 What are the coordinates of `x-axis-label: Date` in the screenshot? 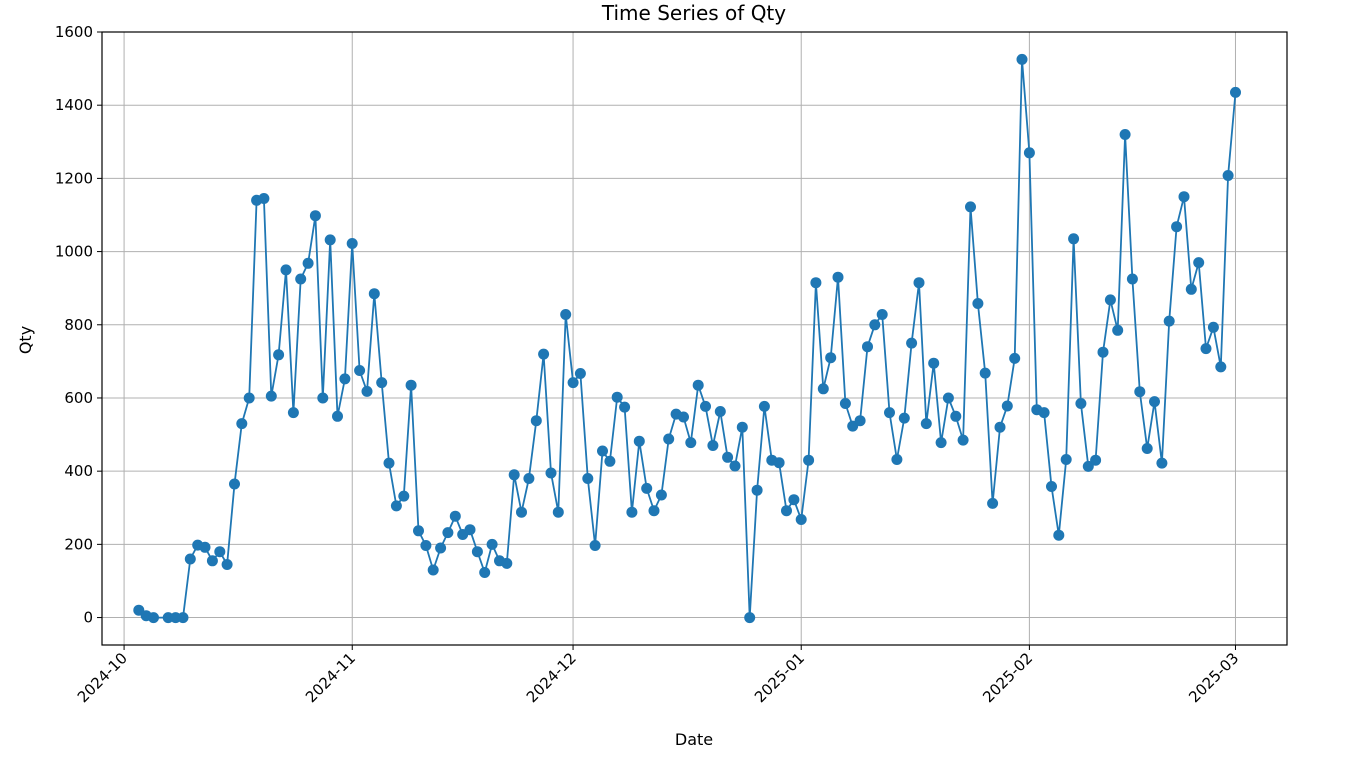 It's located at (694, 739).